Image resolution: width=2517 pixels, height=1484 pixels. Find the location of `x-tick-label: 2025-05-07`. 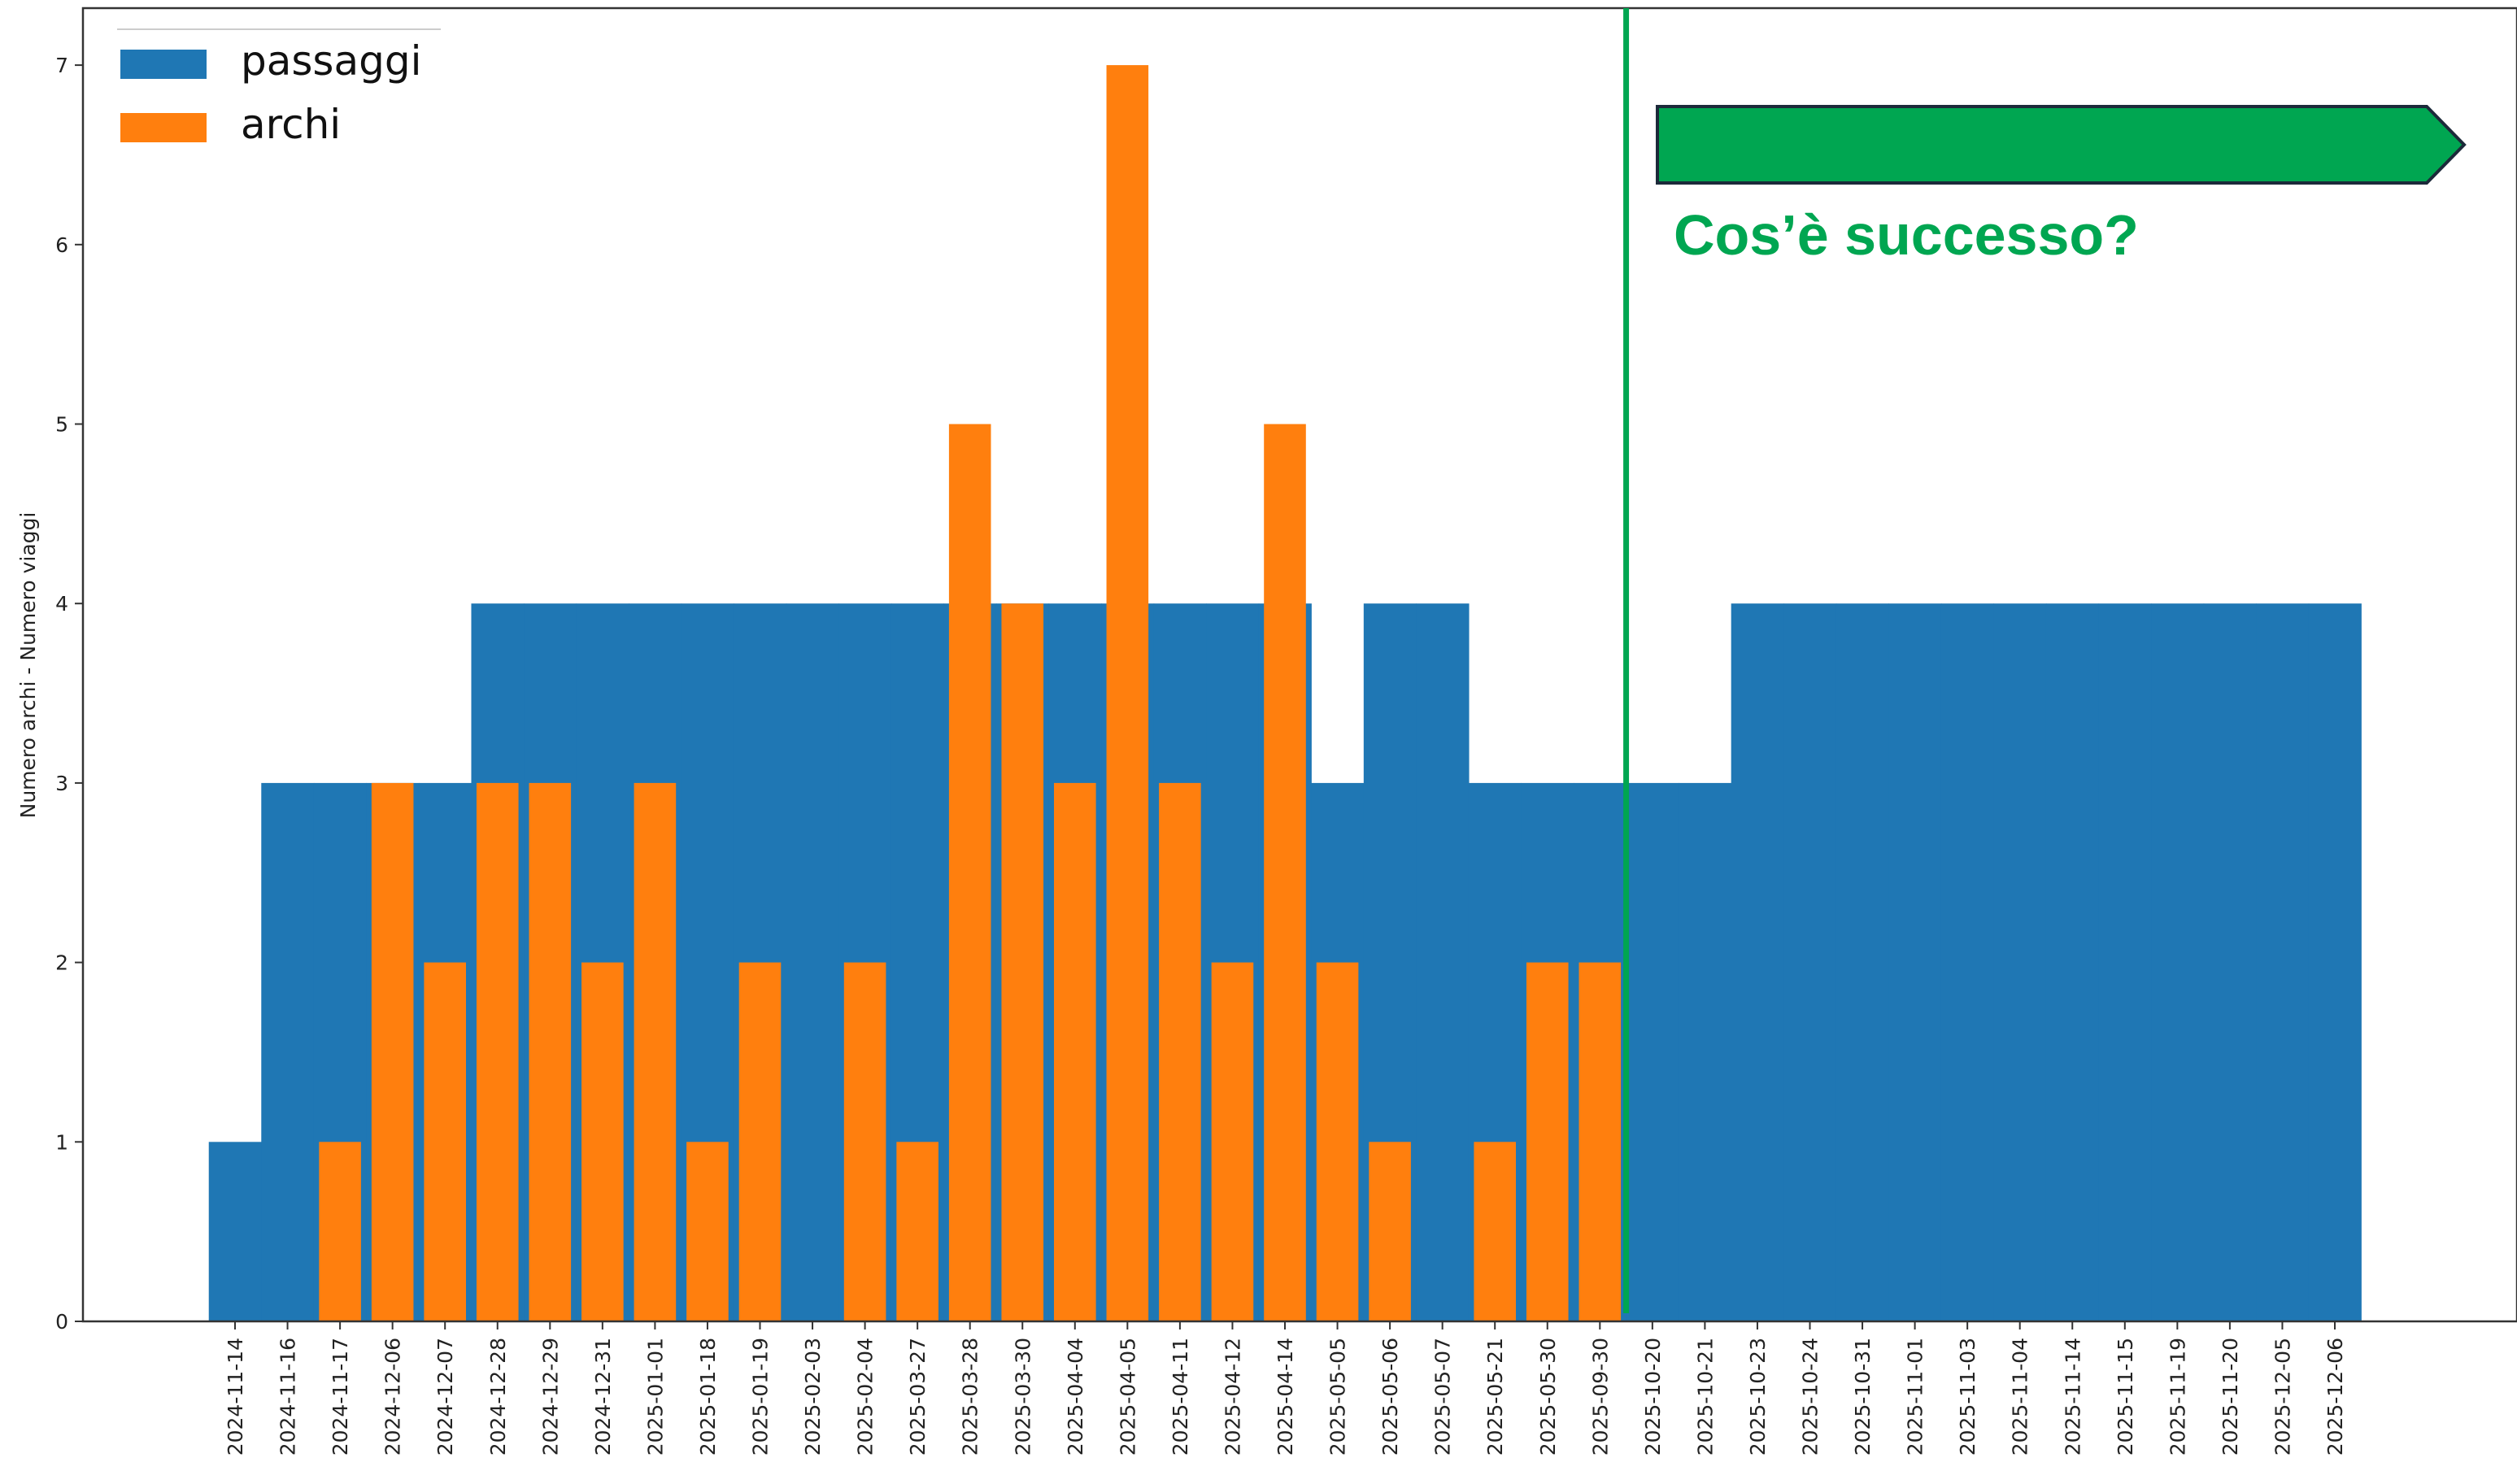

x-tick-label: 2025-05-07 is located at coordinates (1443, 1397).